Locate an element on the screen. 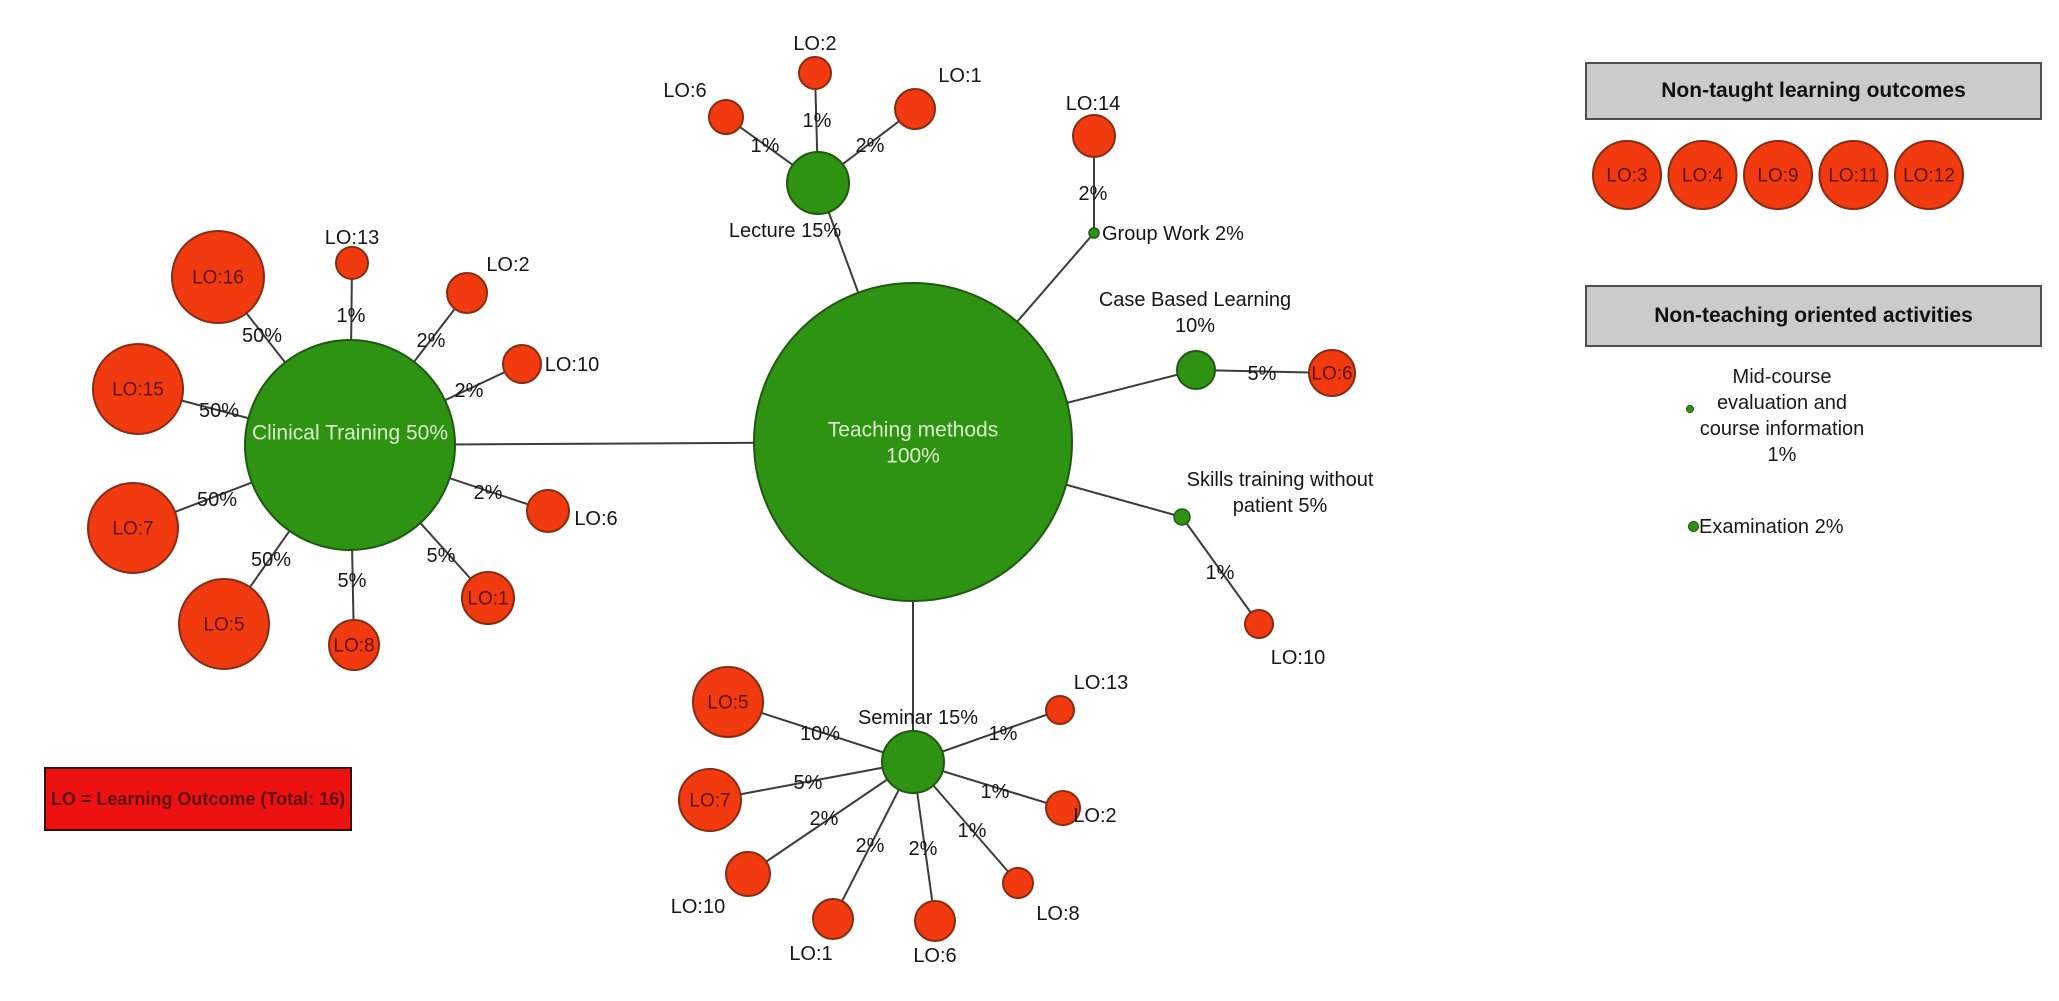 This screenshot has height=1001, width=2059. node-label-se-lo2: LO:2 is located at coordinates (1094, 816).